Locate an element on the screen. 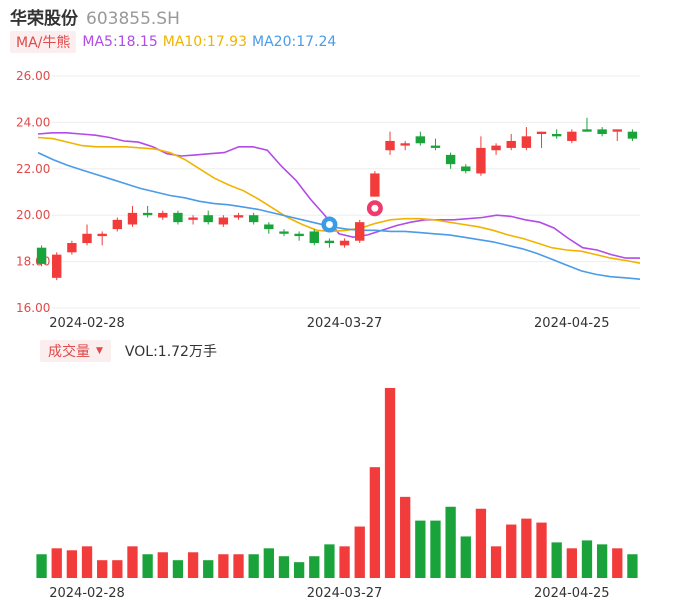 This screenshot has height=606, width=686. markers is located at coordinates (352, 216).